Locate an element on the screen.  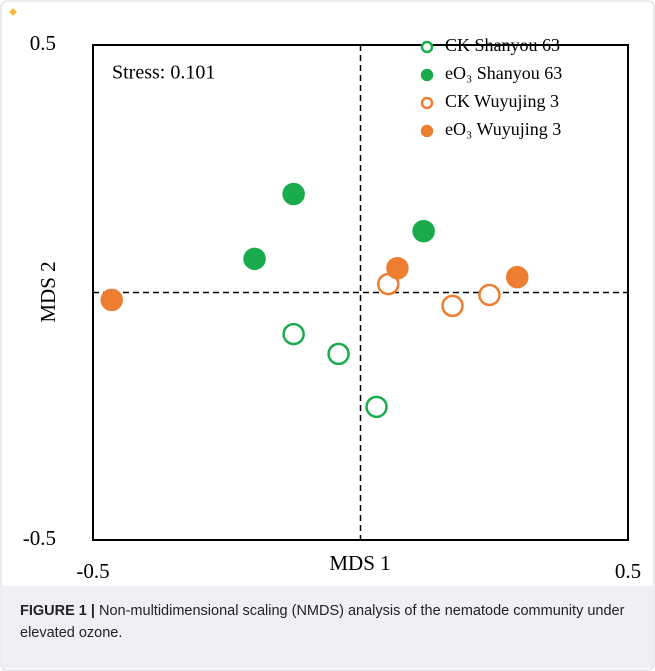
x-tick-label: -0.5 is located at coordinates (92, 571).